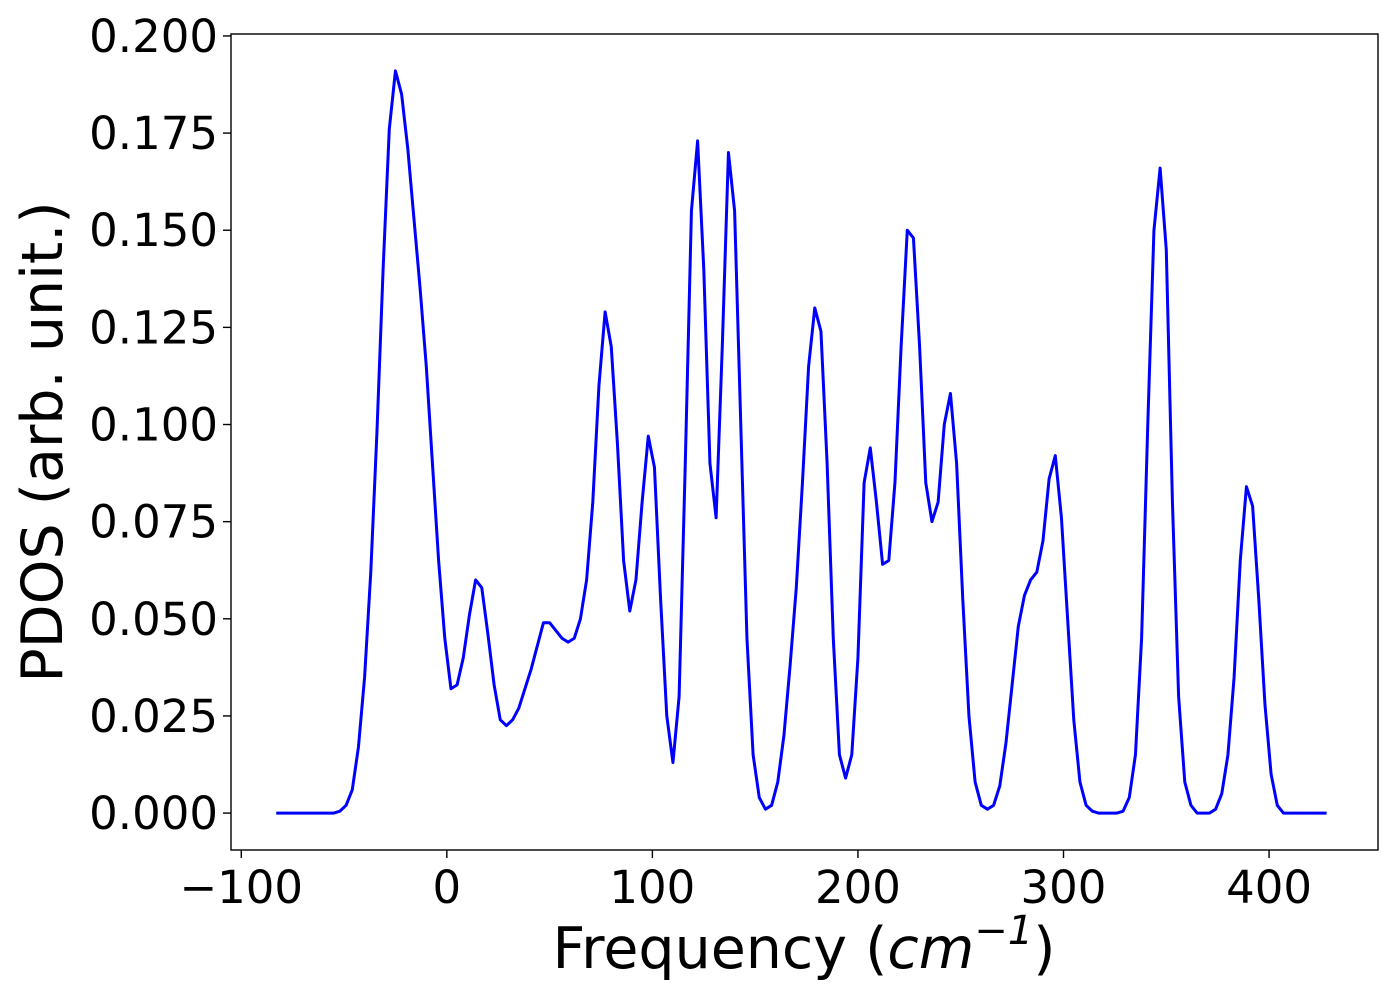 This screenshot has height=1000, width=1400. What do you see at coordinates (745, 882) in the screenshot?
I see `x-axis: −100 0 100 200 300 400` at bounding box center [745, 882].